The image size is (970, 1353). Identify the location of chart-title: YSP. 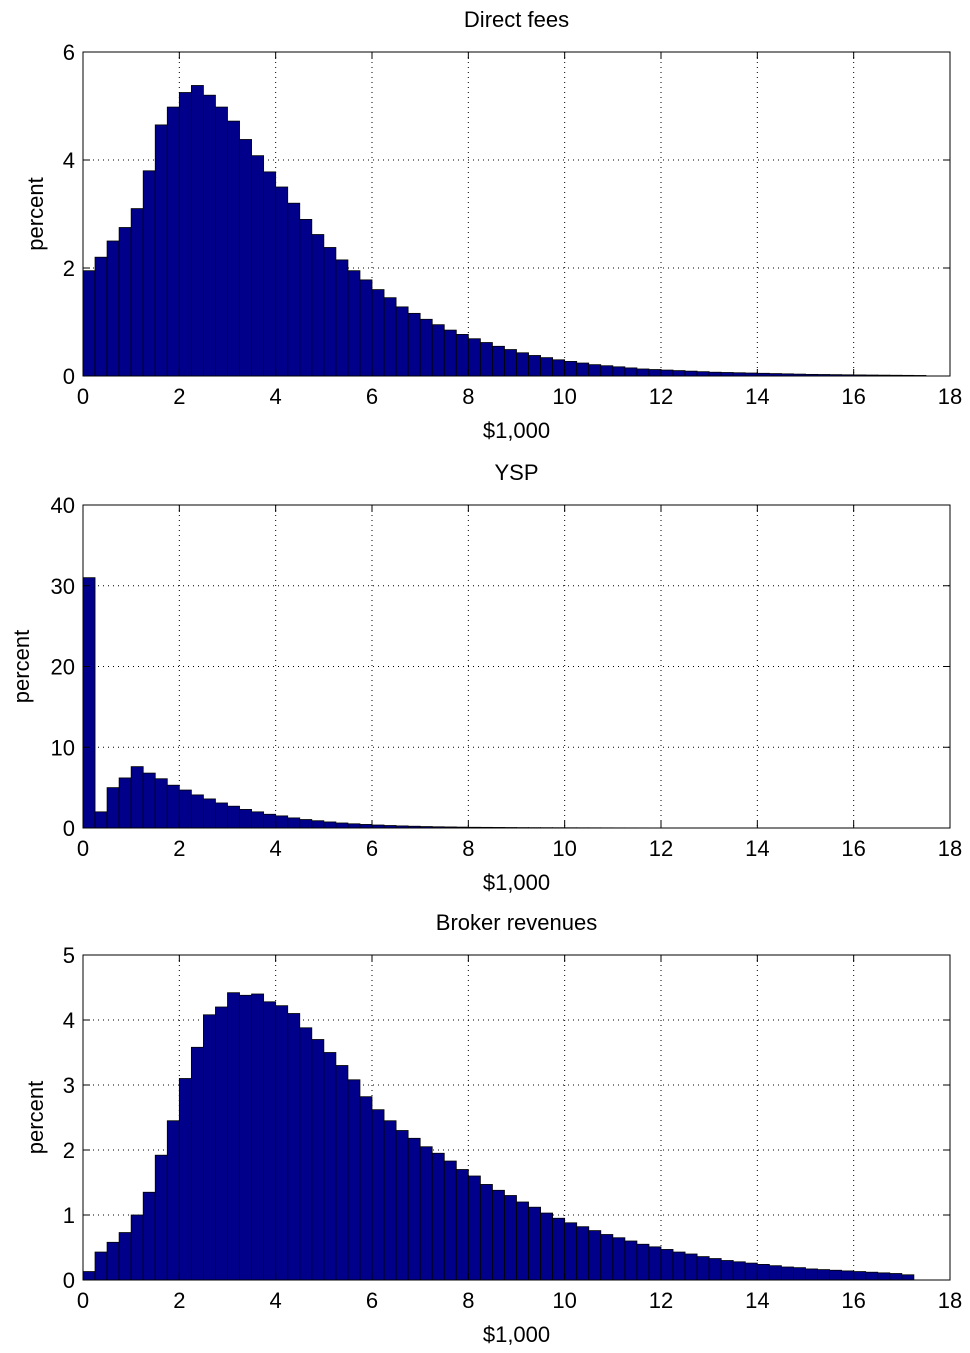
(516, 472).